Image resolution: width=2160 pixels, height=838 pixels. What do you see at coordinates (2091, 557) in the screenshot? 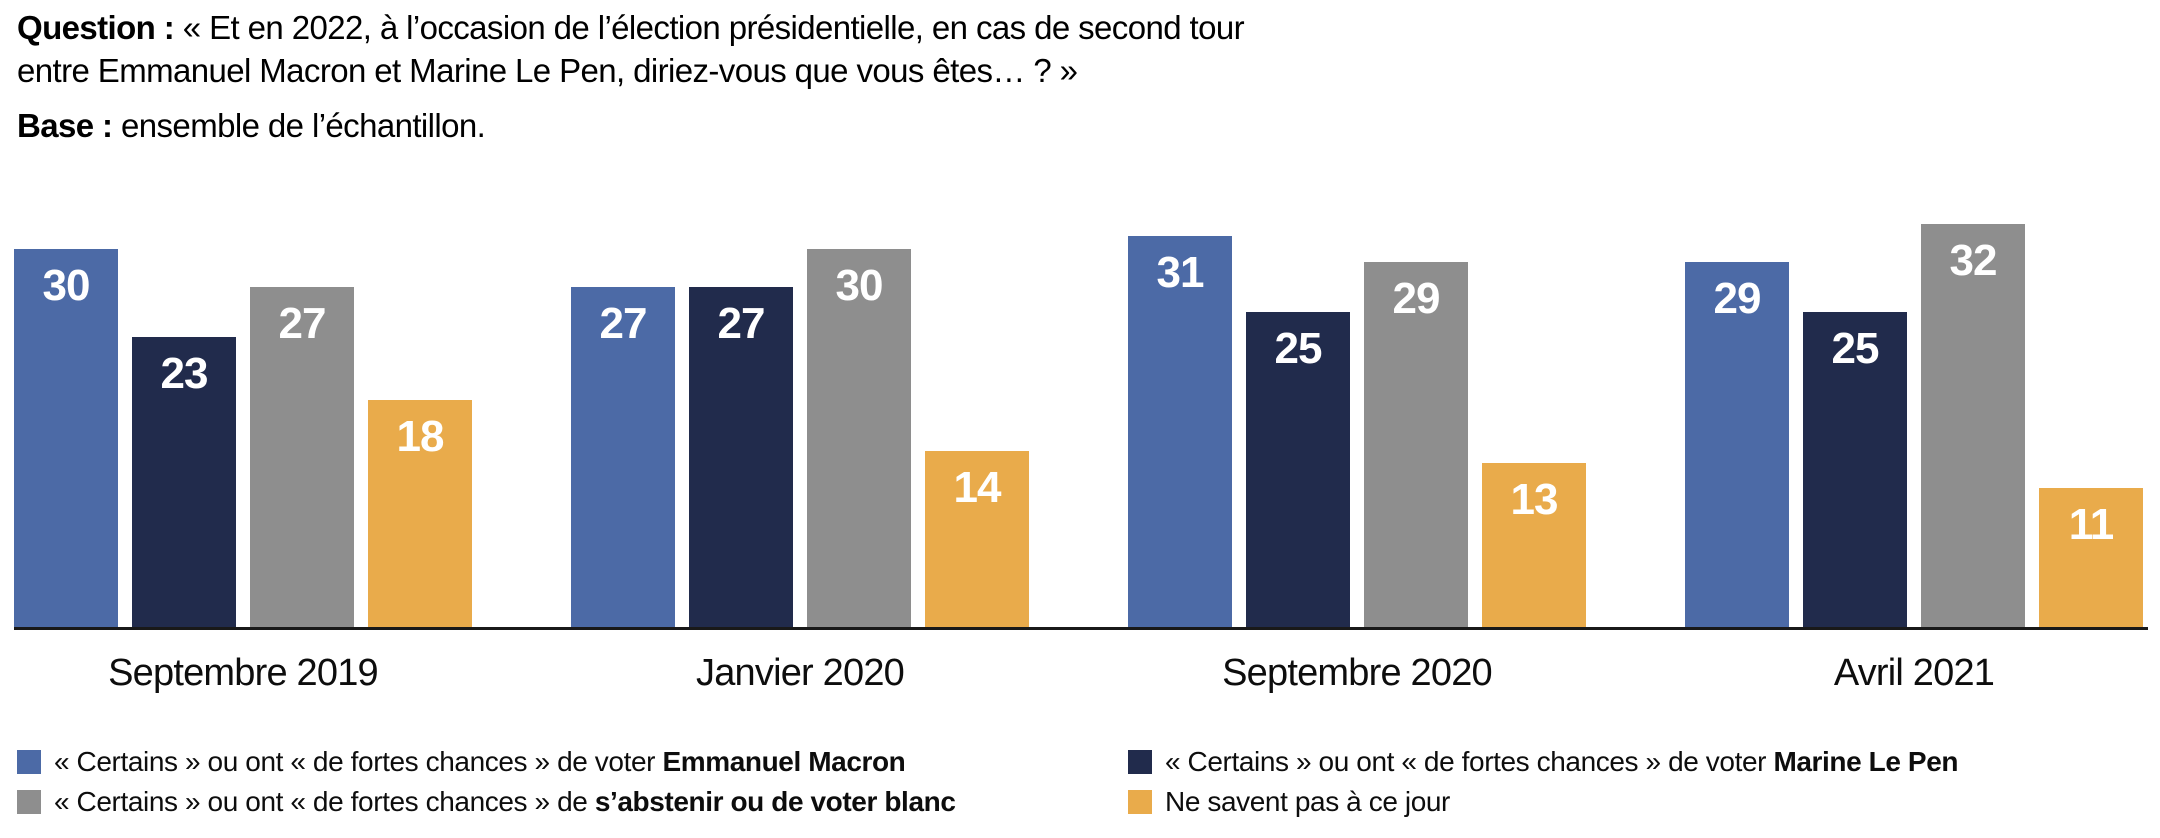
I see `bar-nsp: 11` at bounding box center [2091, 557].